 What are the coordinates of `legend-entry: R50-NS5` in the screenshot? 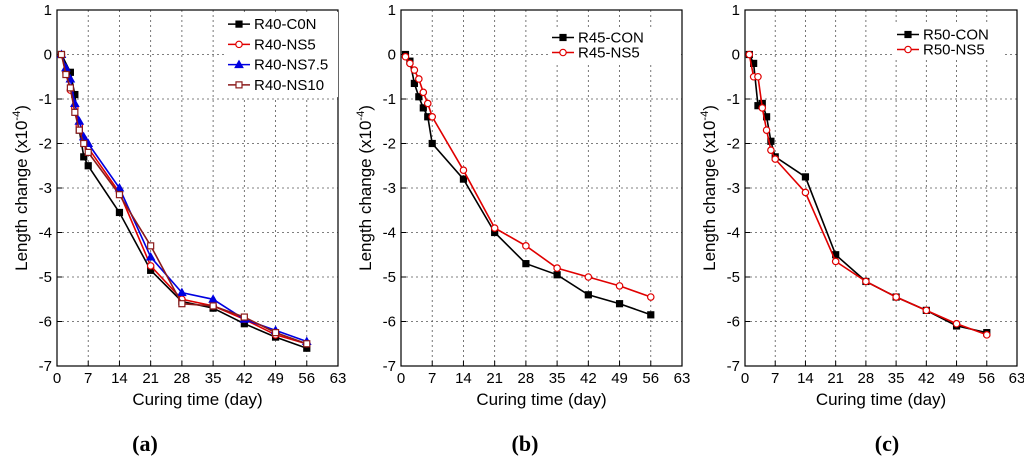 It's located at (941, 50).